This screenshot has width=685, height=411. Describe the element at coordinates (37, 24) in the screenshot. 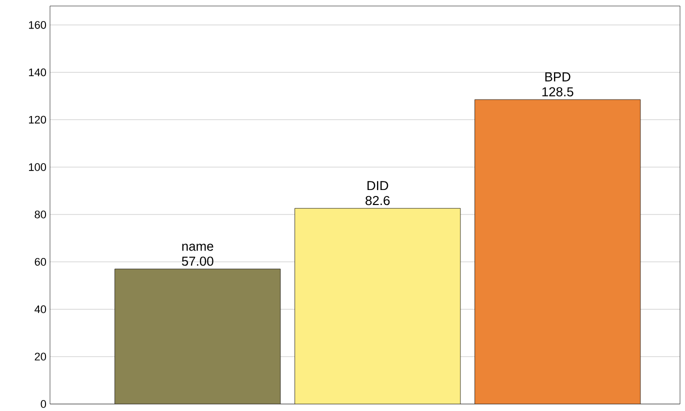

I see `y-tick-label: 160` at that location.